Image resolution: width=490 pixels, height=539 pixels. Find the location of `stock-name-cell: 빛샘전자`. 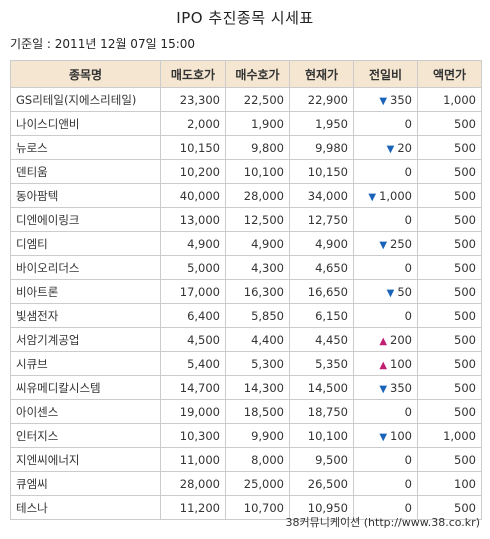

stock-name-cell: 빛샘전자 is located at coordinates (85, 315).